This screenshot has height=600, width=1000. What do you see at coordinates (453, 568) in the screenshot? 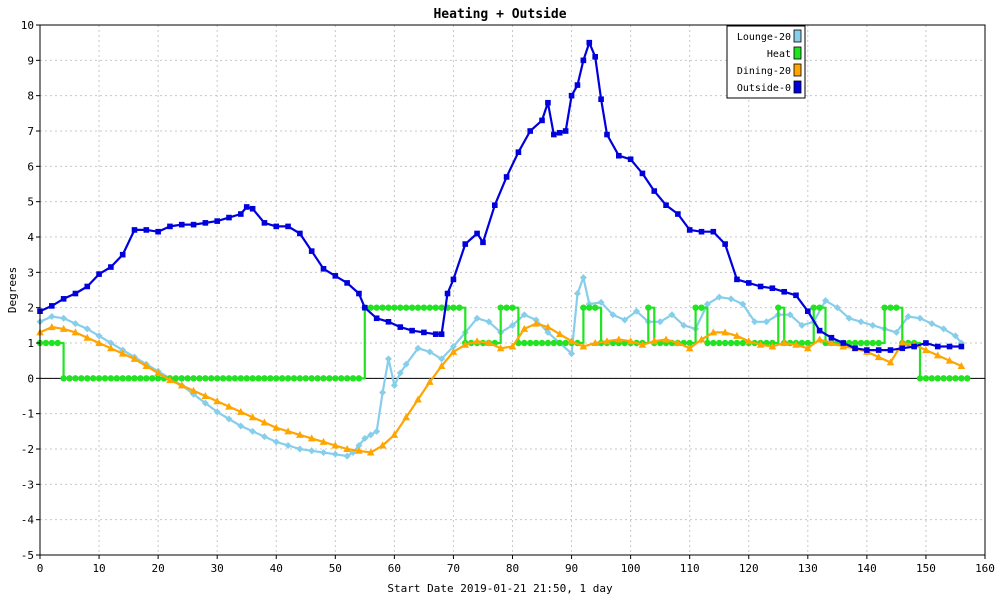
I see `x-tick-label: 70` at bounding box center [453, 568].